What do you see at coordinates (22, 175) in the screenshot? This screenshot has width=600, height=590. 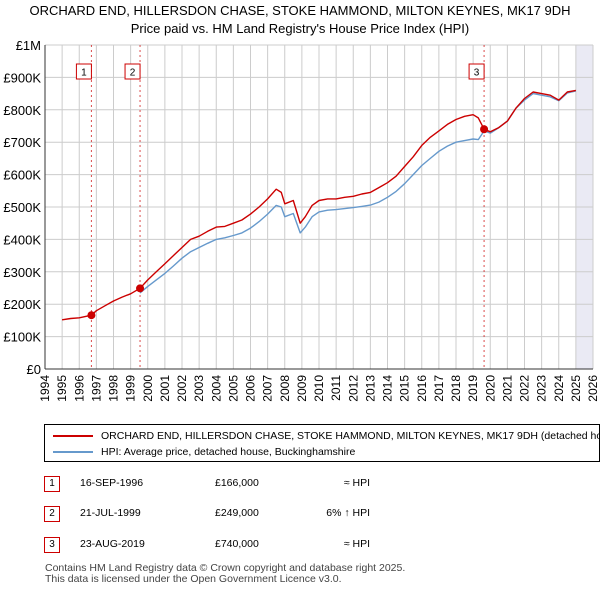 I see `y-tick-label: £600K` at bounding box center [22, 175].